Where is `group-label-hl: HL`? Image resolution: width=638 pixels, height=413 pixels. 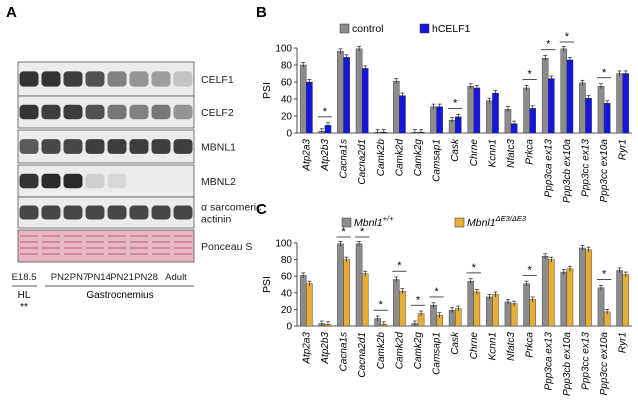 group-label-hl: HL is located at coordinates (24, 295).